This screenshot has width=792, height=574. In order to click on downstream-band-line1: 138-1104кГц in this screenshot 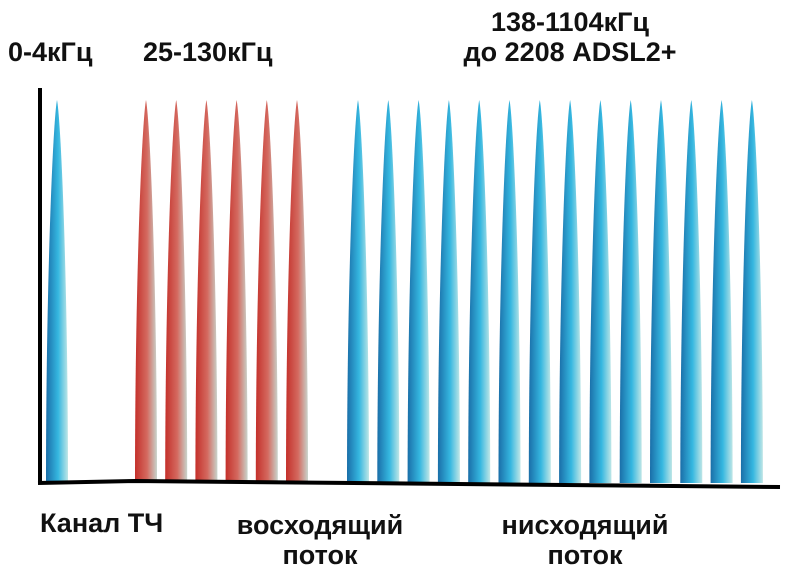, I will do `click(570, 22)`.